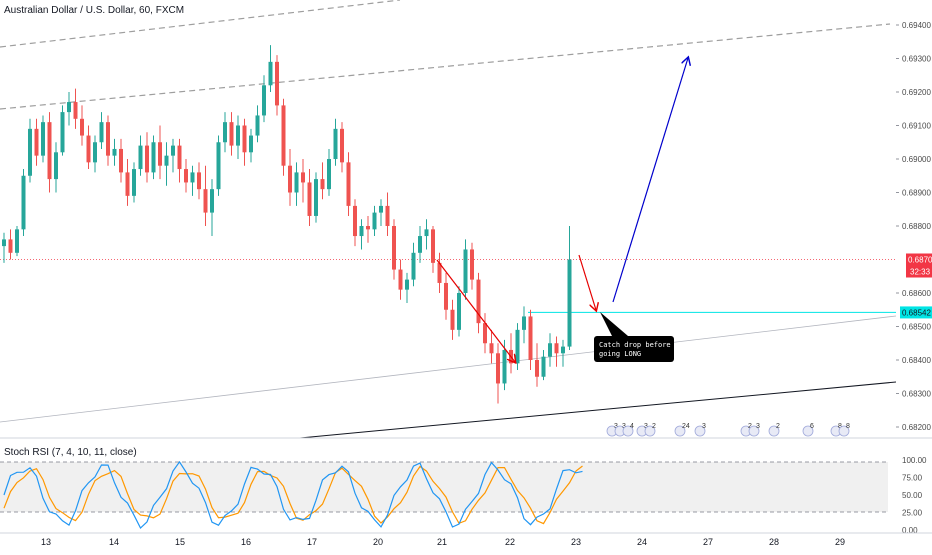 This screenshot has width=932, height=555. What do you see at coordinates (620, 354) in the screenshot?
I see `note-line-2: going LONG` at bounding box center [620, 354].